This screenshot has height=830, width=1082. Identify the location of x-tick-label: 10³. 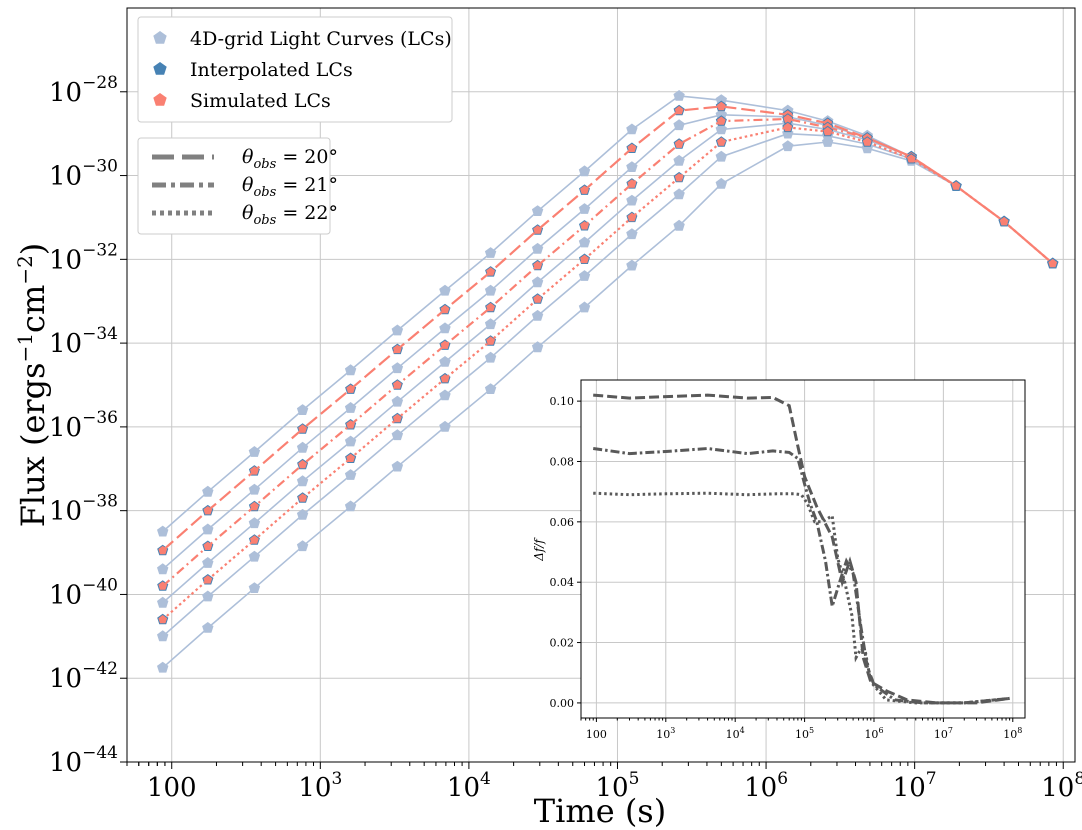
(320, 786).